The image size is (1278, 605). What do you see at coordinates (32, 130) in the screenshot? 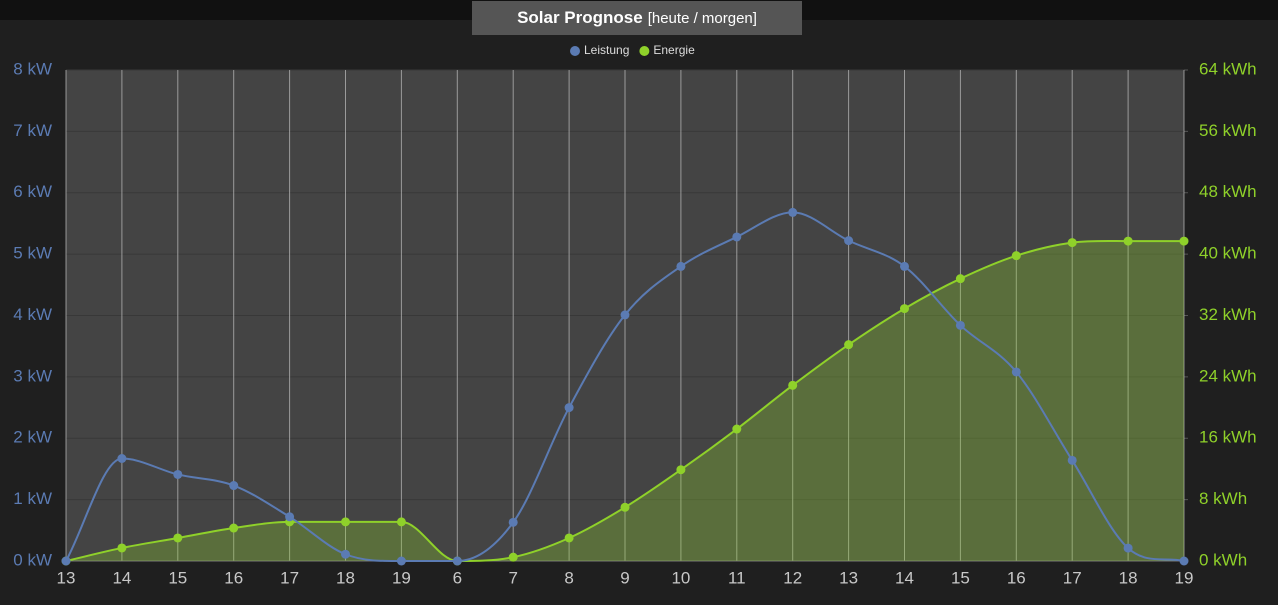
I see `y-tick-label: 7 kW` at bounding box center [32, 130].